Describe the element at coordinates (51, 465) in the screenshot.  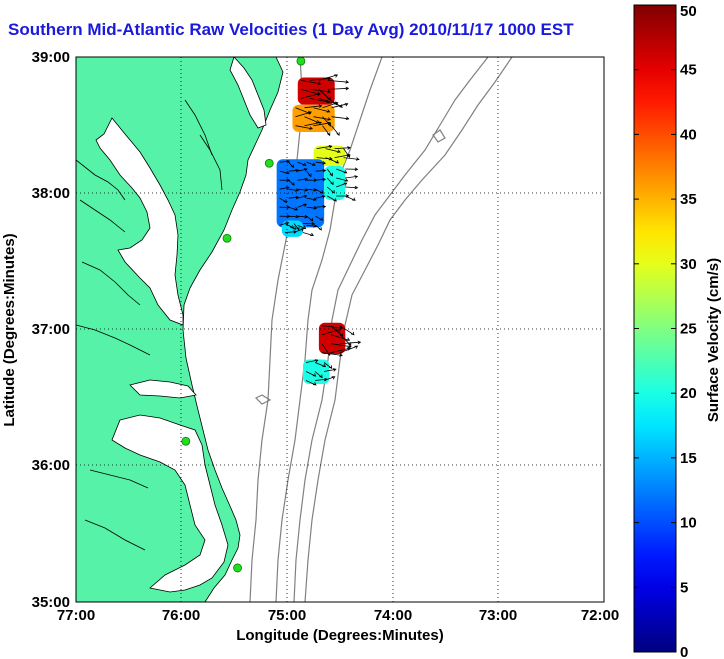
I see `y-tick-label: 36:00` at that location.